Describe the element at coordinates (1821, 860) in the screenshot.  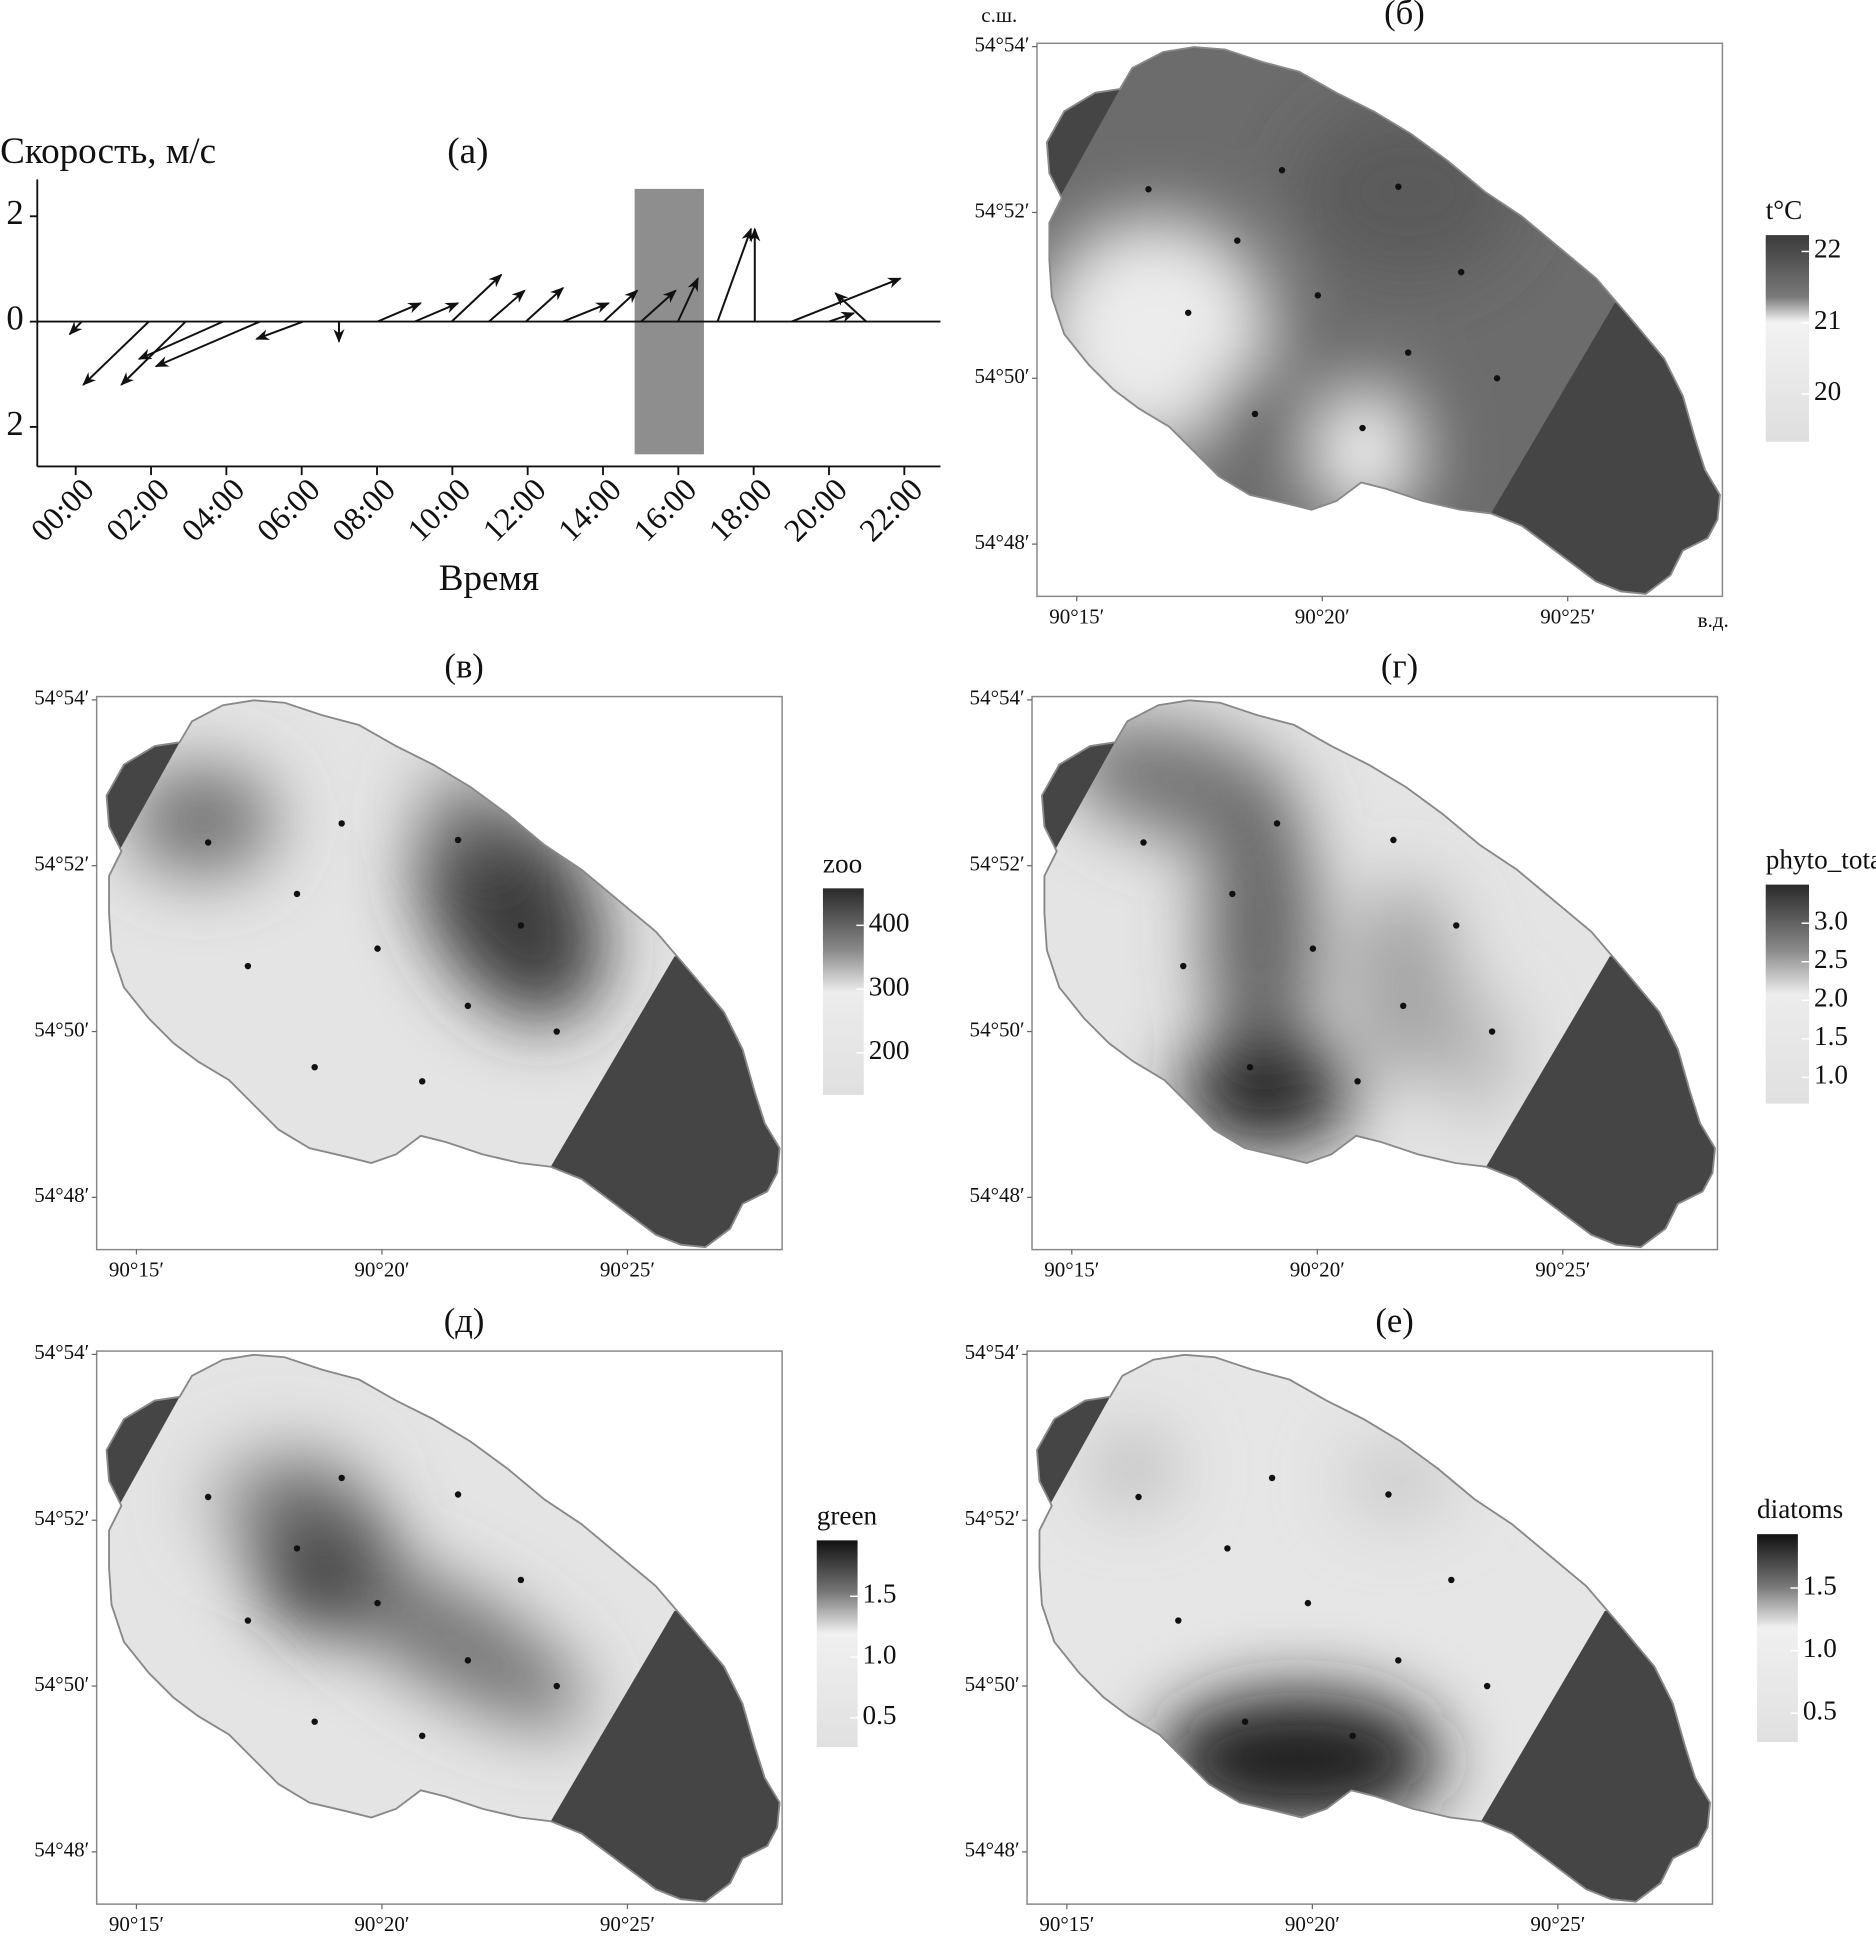
I see `legend-title: phyto_total` at that location.